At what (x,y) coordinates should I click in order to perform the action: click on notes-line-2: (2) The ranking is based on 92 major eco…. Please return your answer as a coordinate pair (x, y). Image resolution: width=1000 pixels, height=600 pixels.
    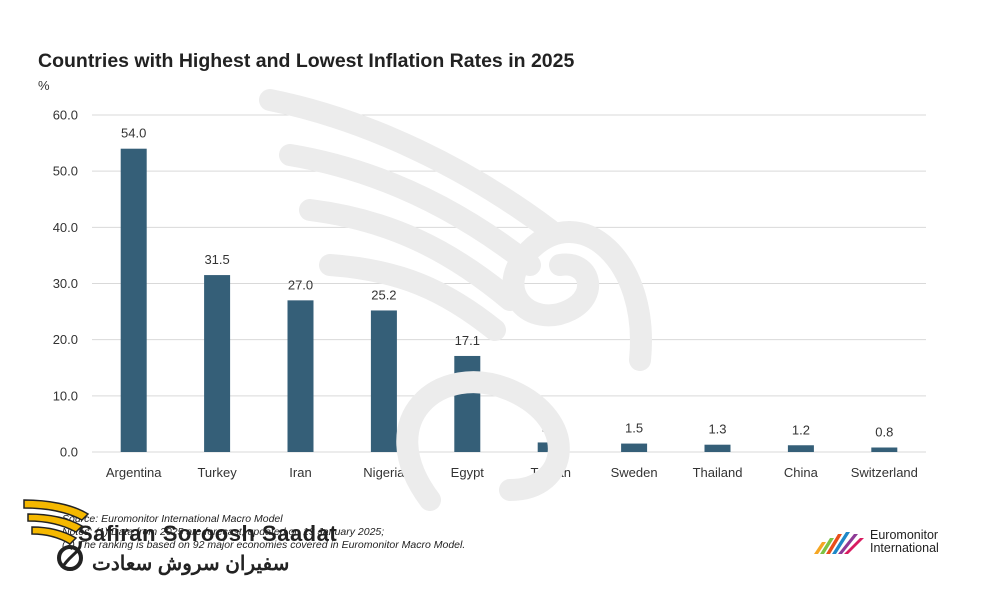
    Looking at the image, I should click on (264, 545).